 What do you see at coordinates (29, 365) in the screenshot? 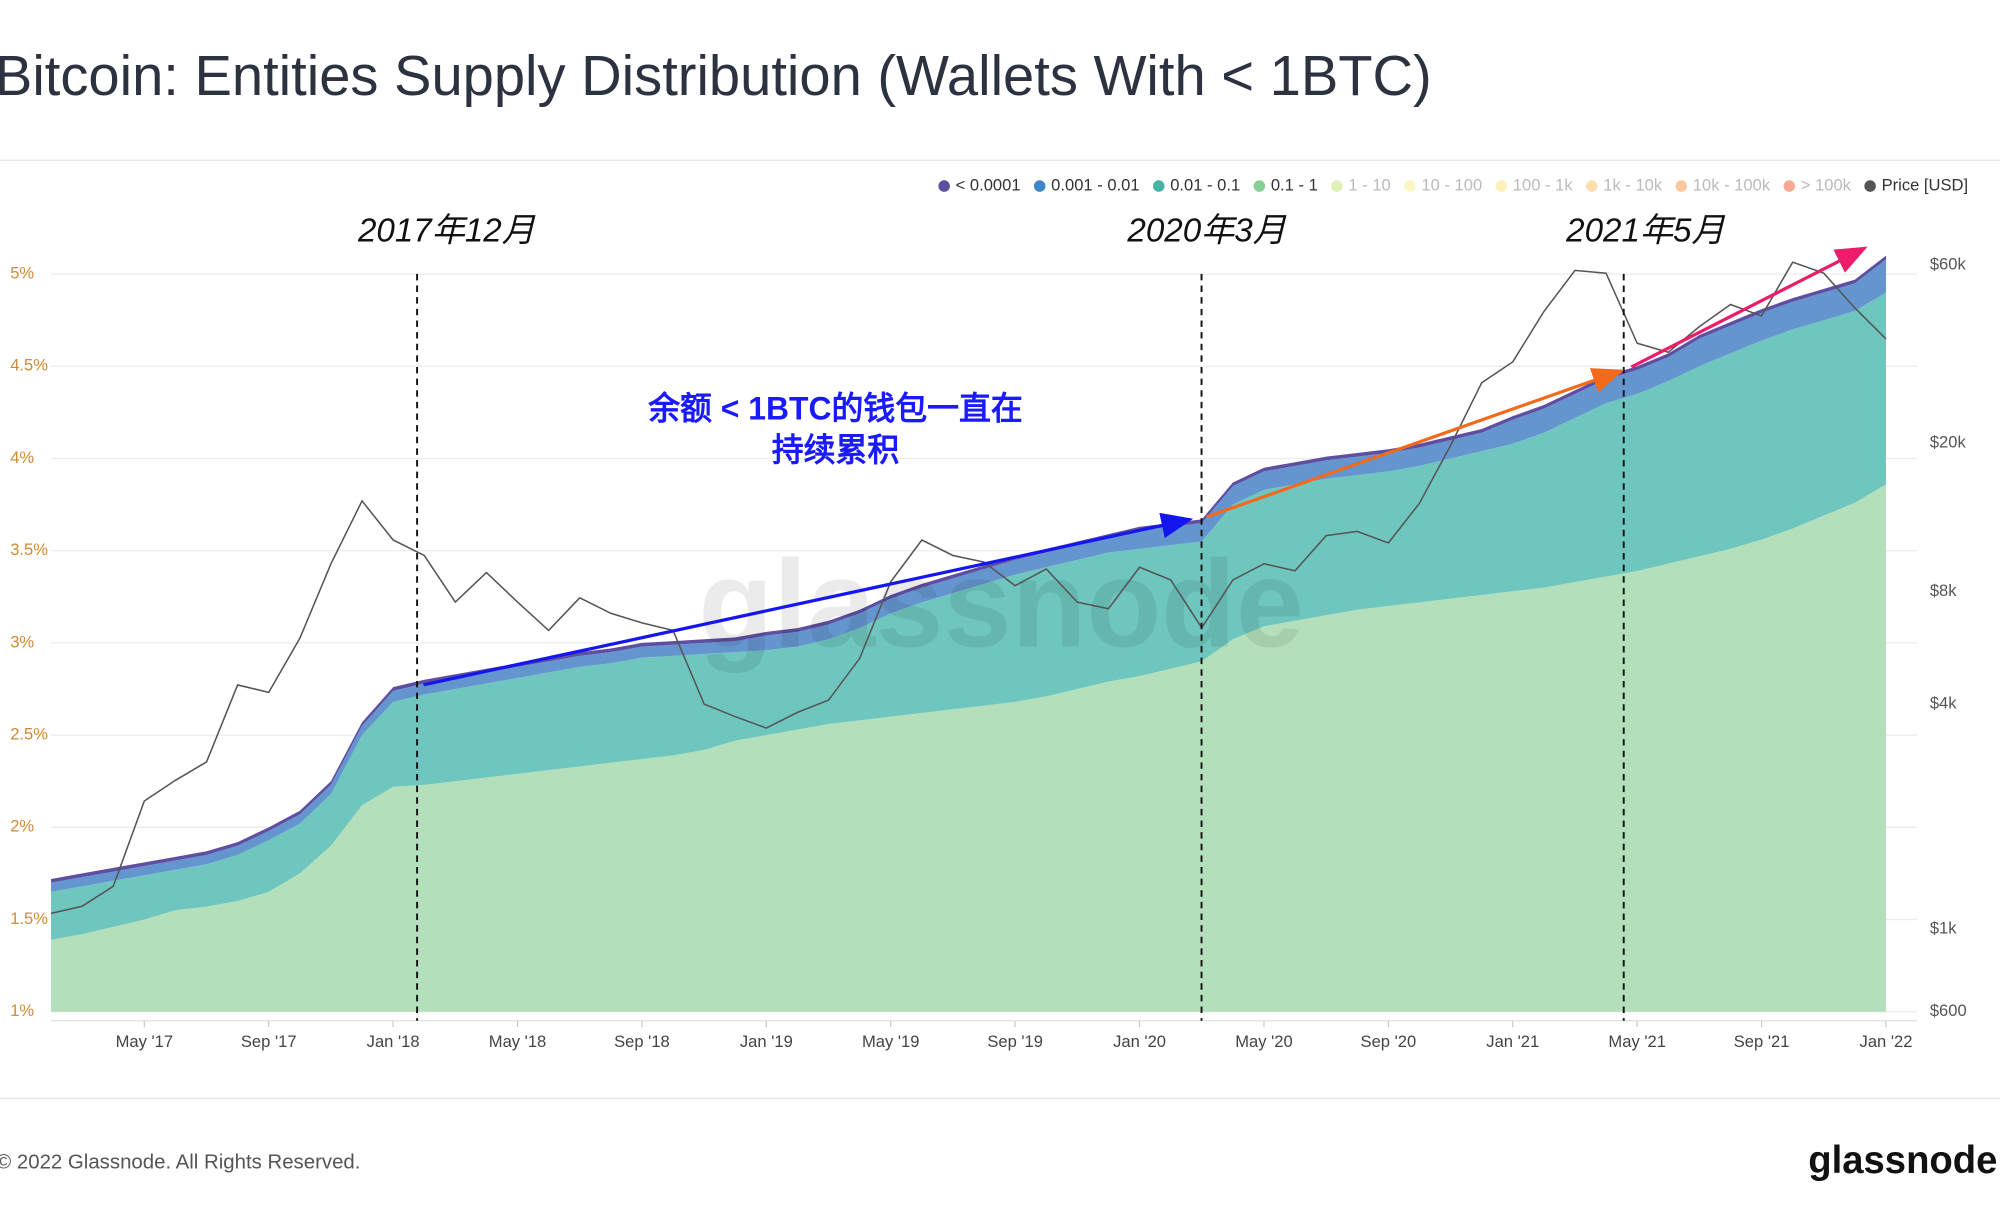
I see `y-tick-label: 4.5%` at bounding box center [29, 365].